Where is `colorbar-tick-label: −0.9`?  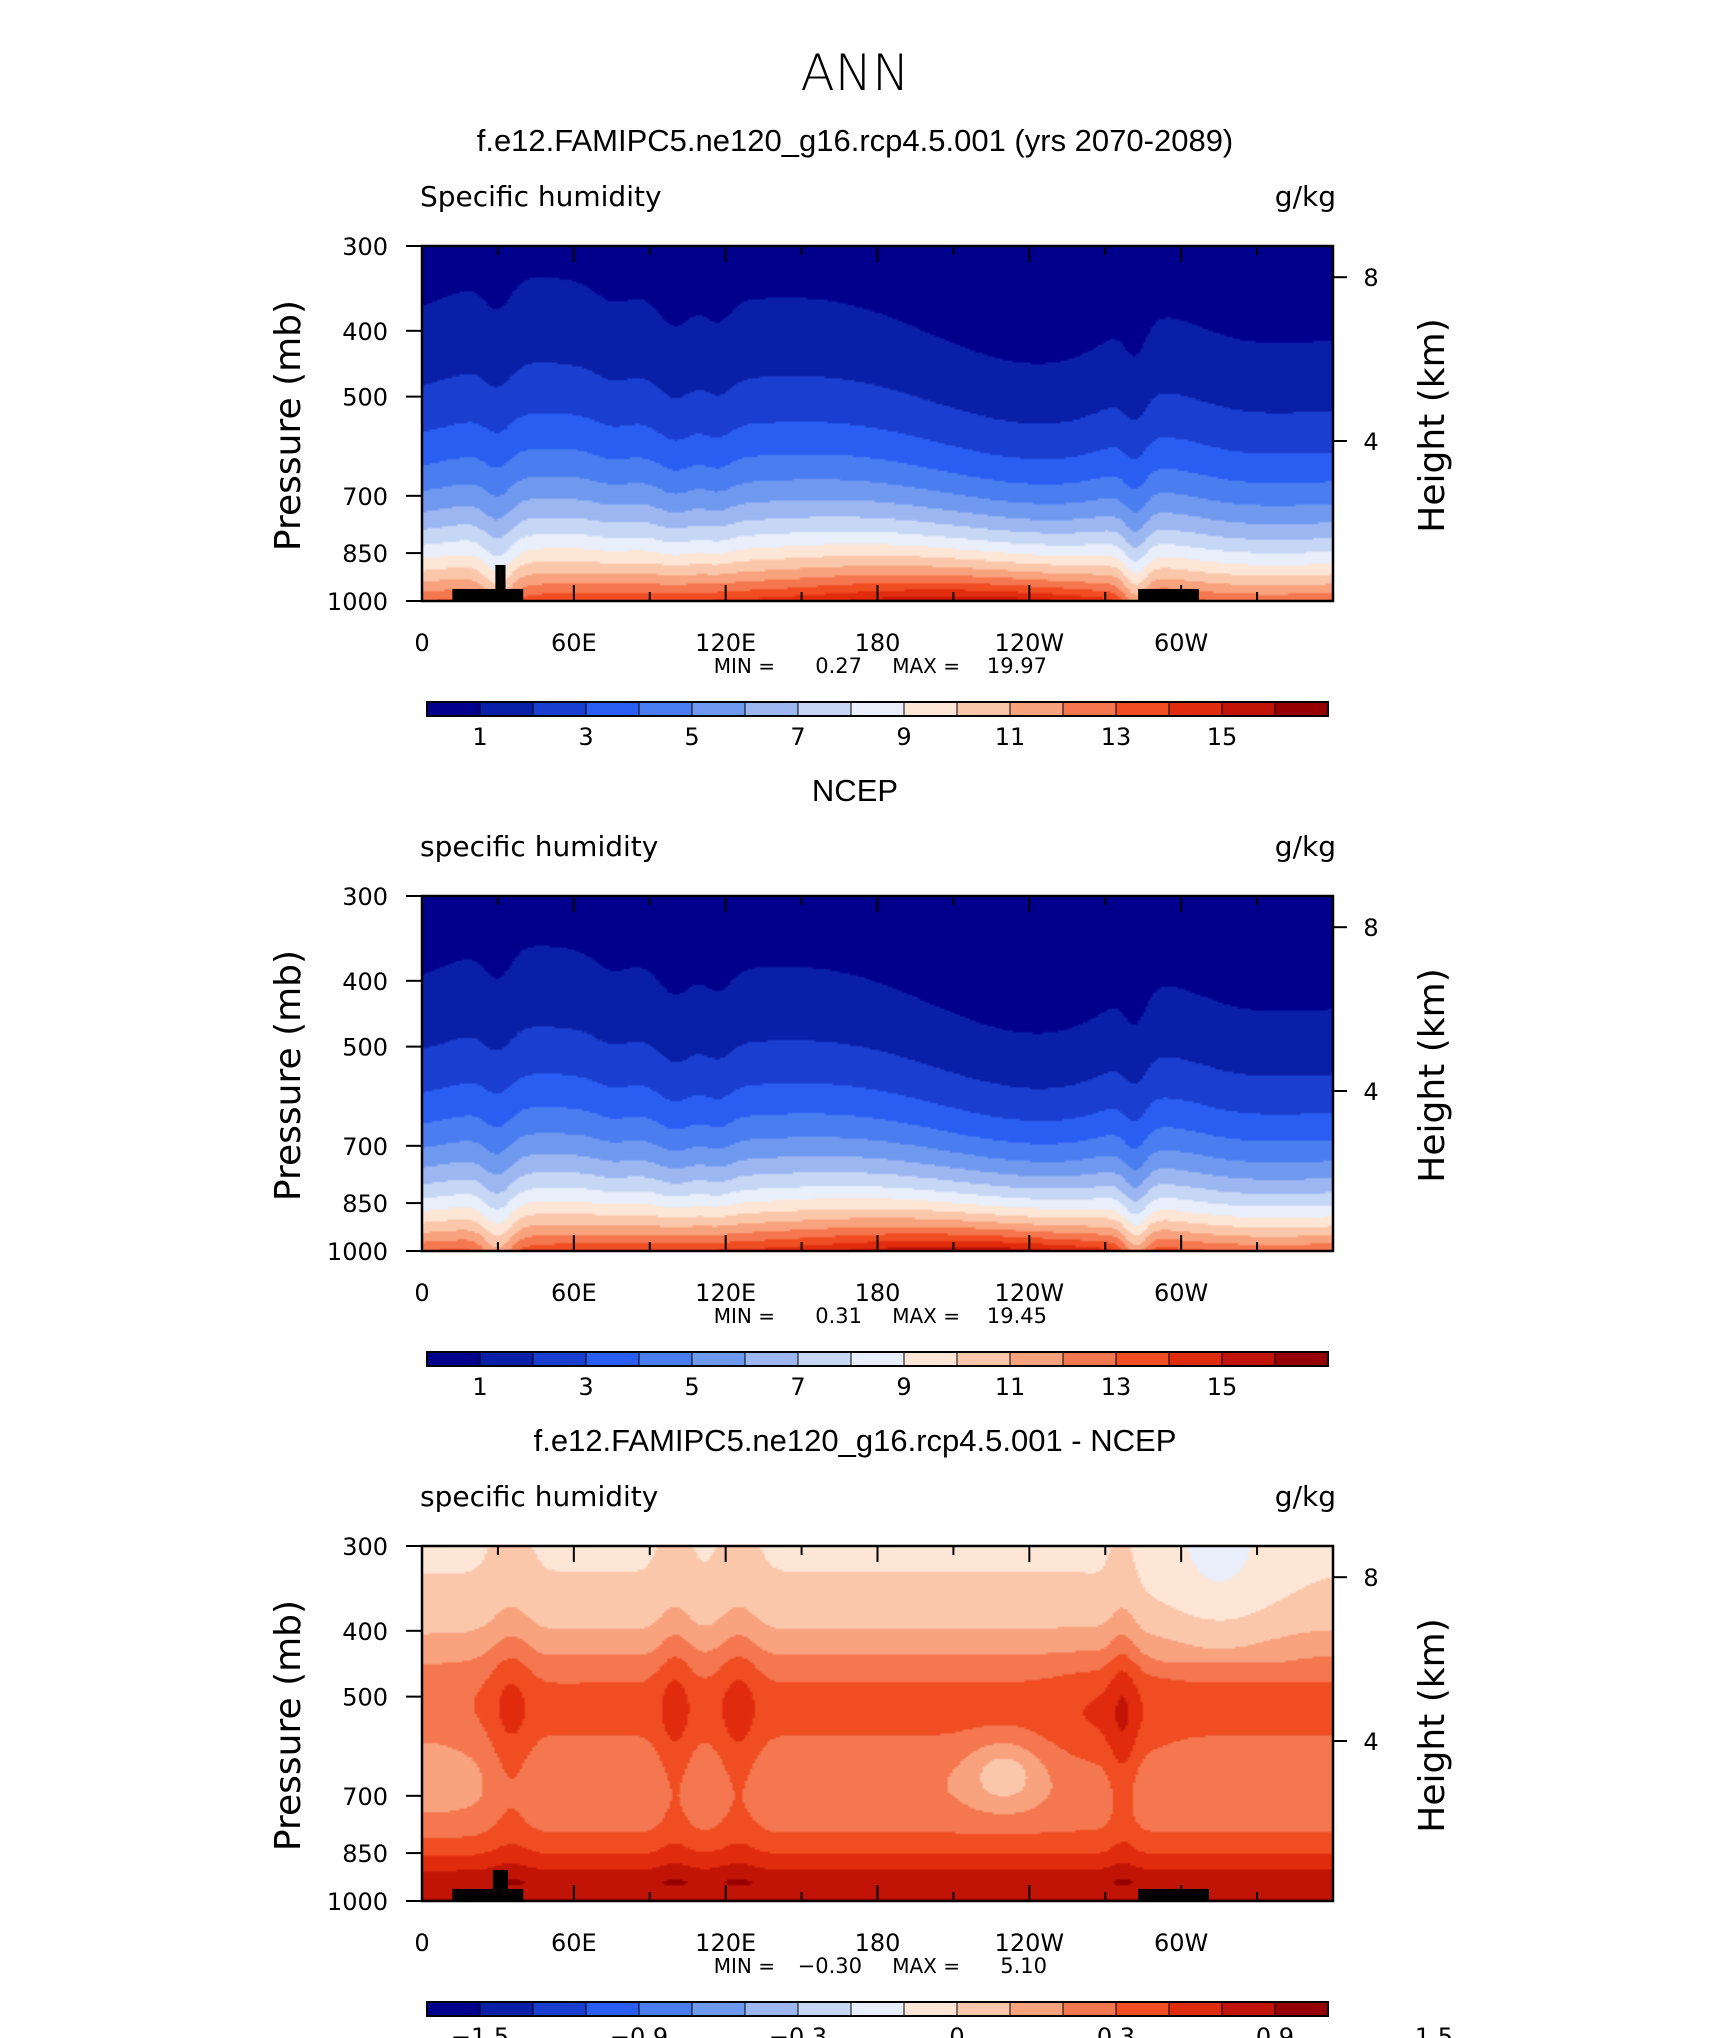 colorbar-tick-label: −0.9 is located at coordinates (639, 2030).